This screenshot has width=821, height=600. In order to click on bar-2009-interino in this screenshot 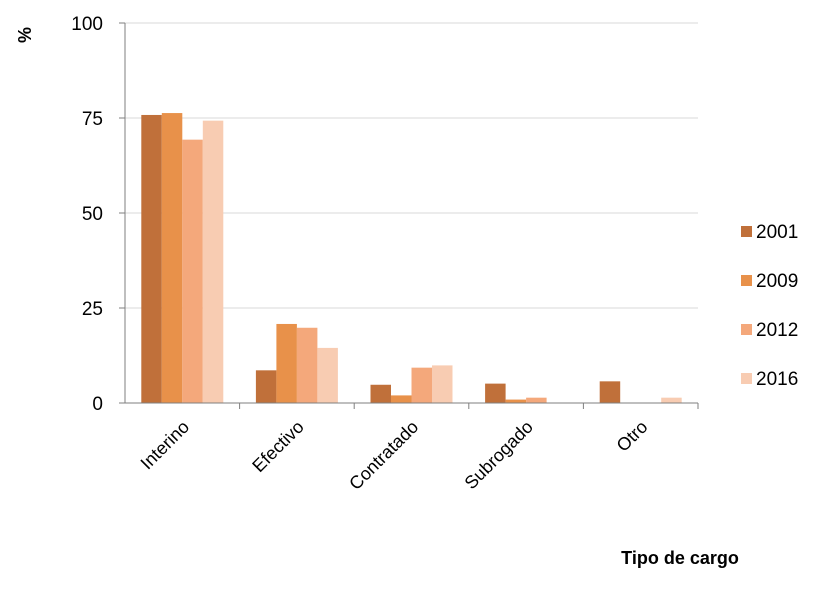, I will do `click(172, 258)`.